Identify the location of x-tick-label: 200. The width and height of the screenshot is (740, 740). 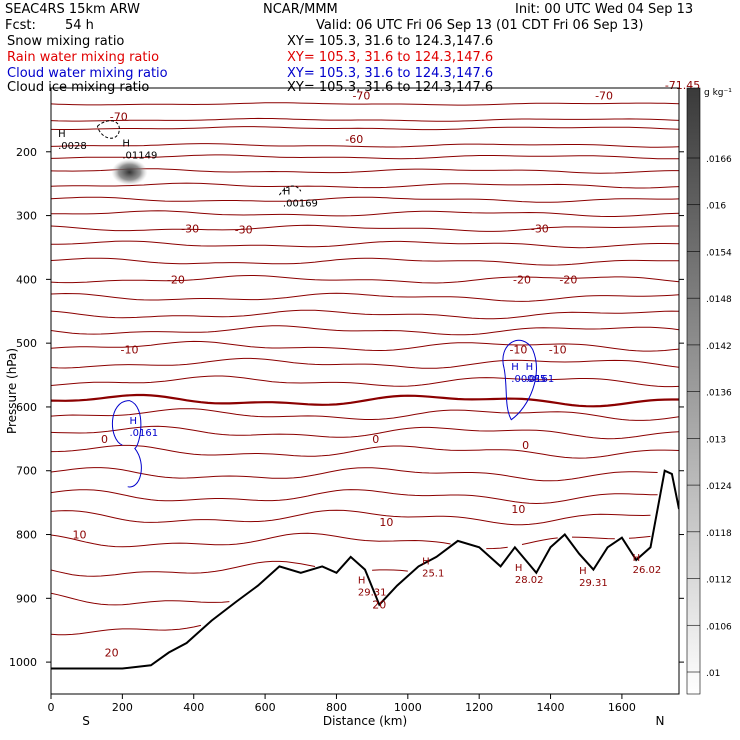
(122, 707).